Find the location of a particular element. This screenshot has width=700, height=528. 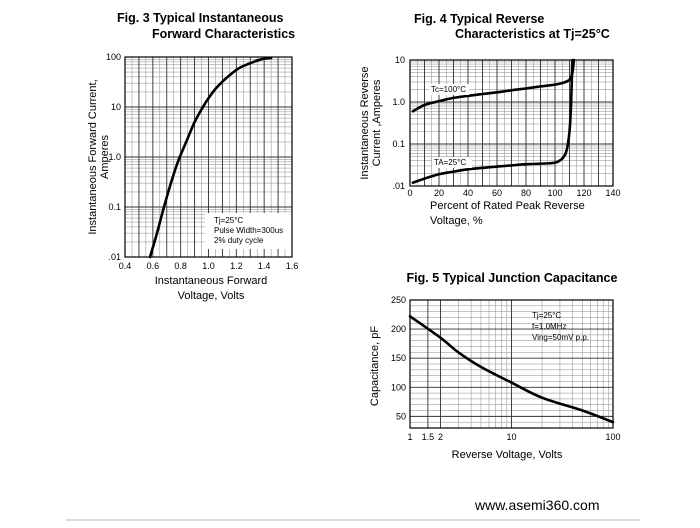

x-tick-label: 1.0 is located at coordinates (208, 266).